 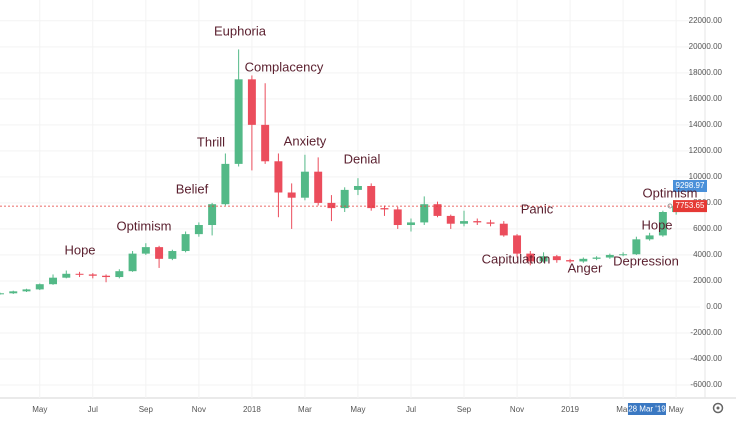 I want to click on y-tick-label: 8000.00, so click(x=707, y=202).